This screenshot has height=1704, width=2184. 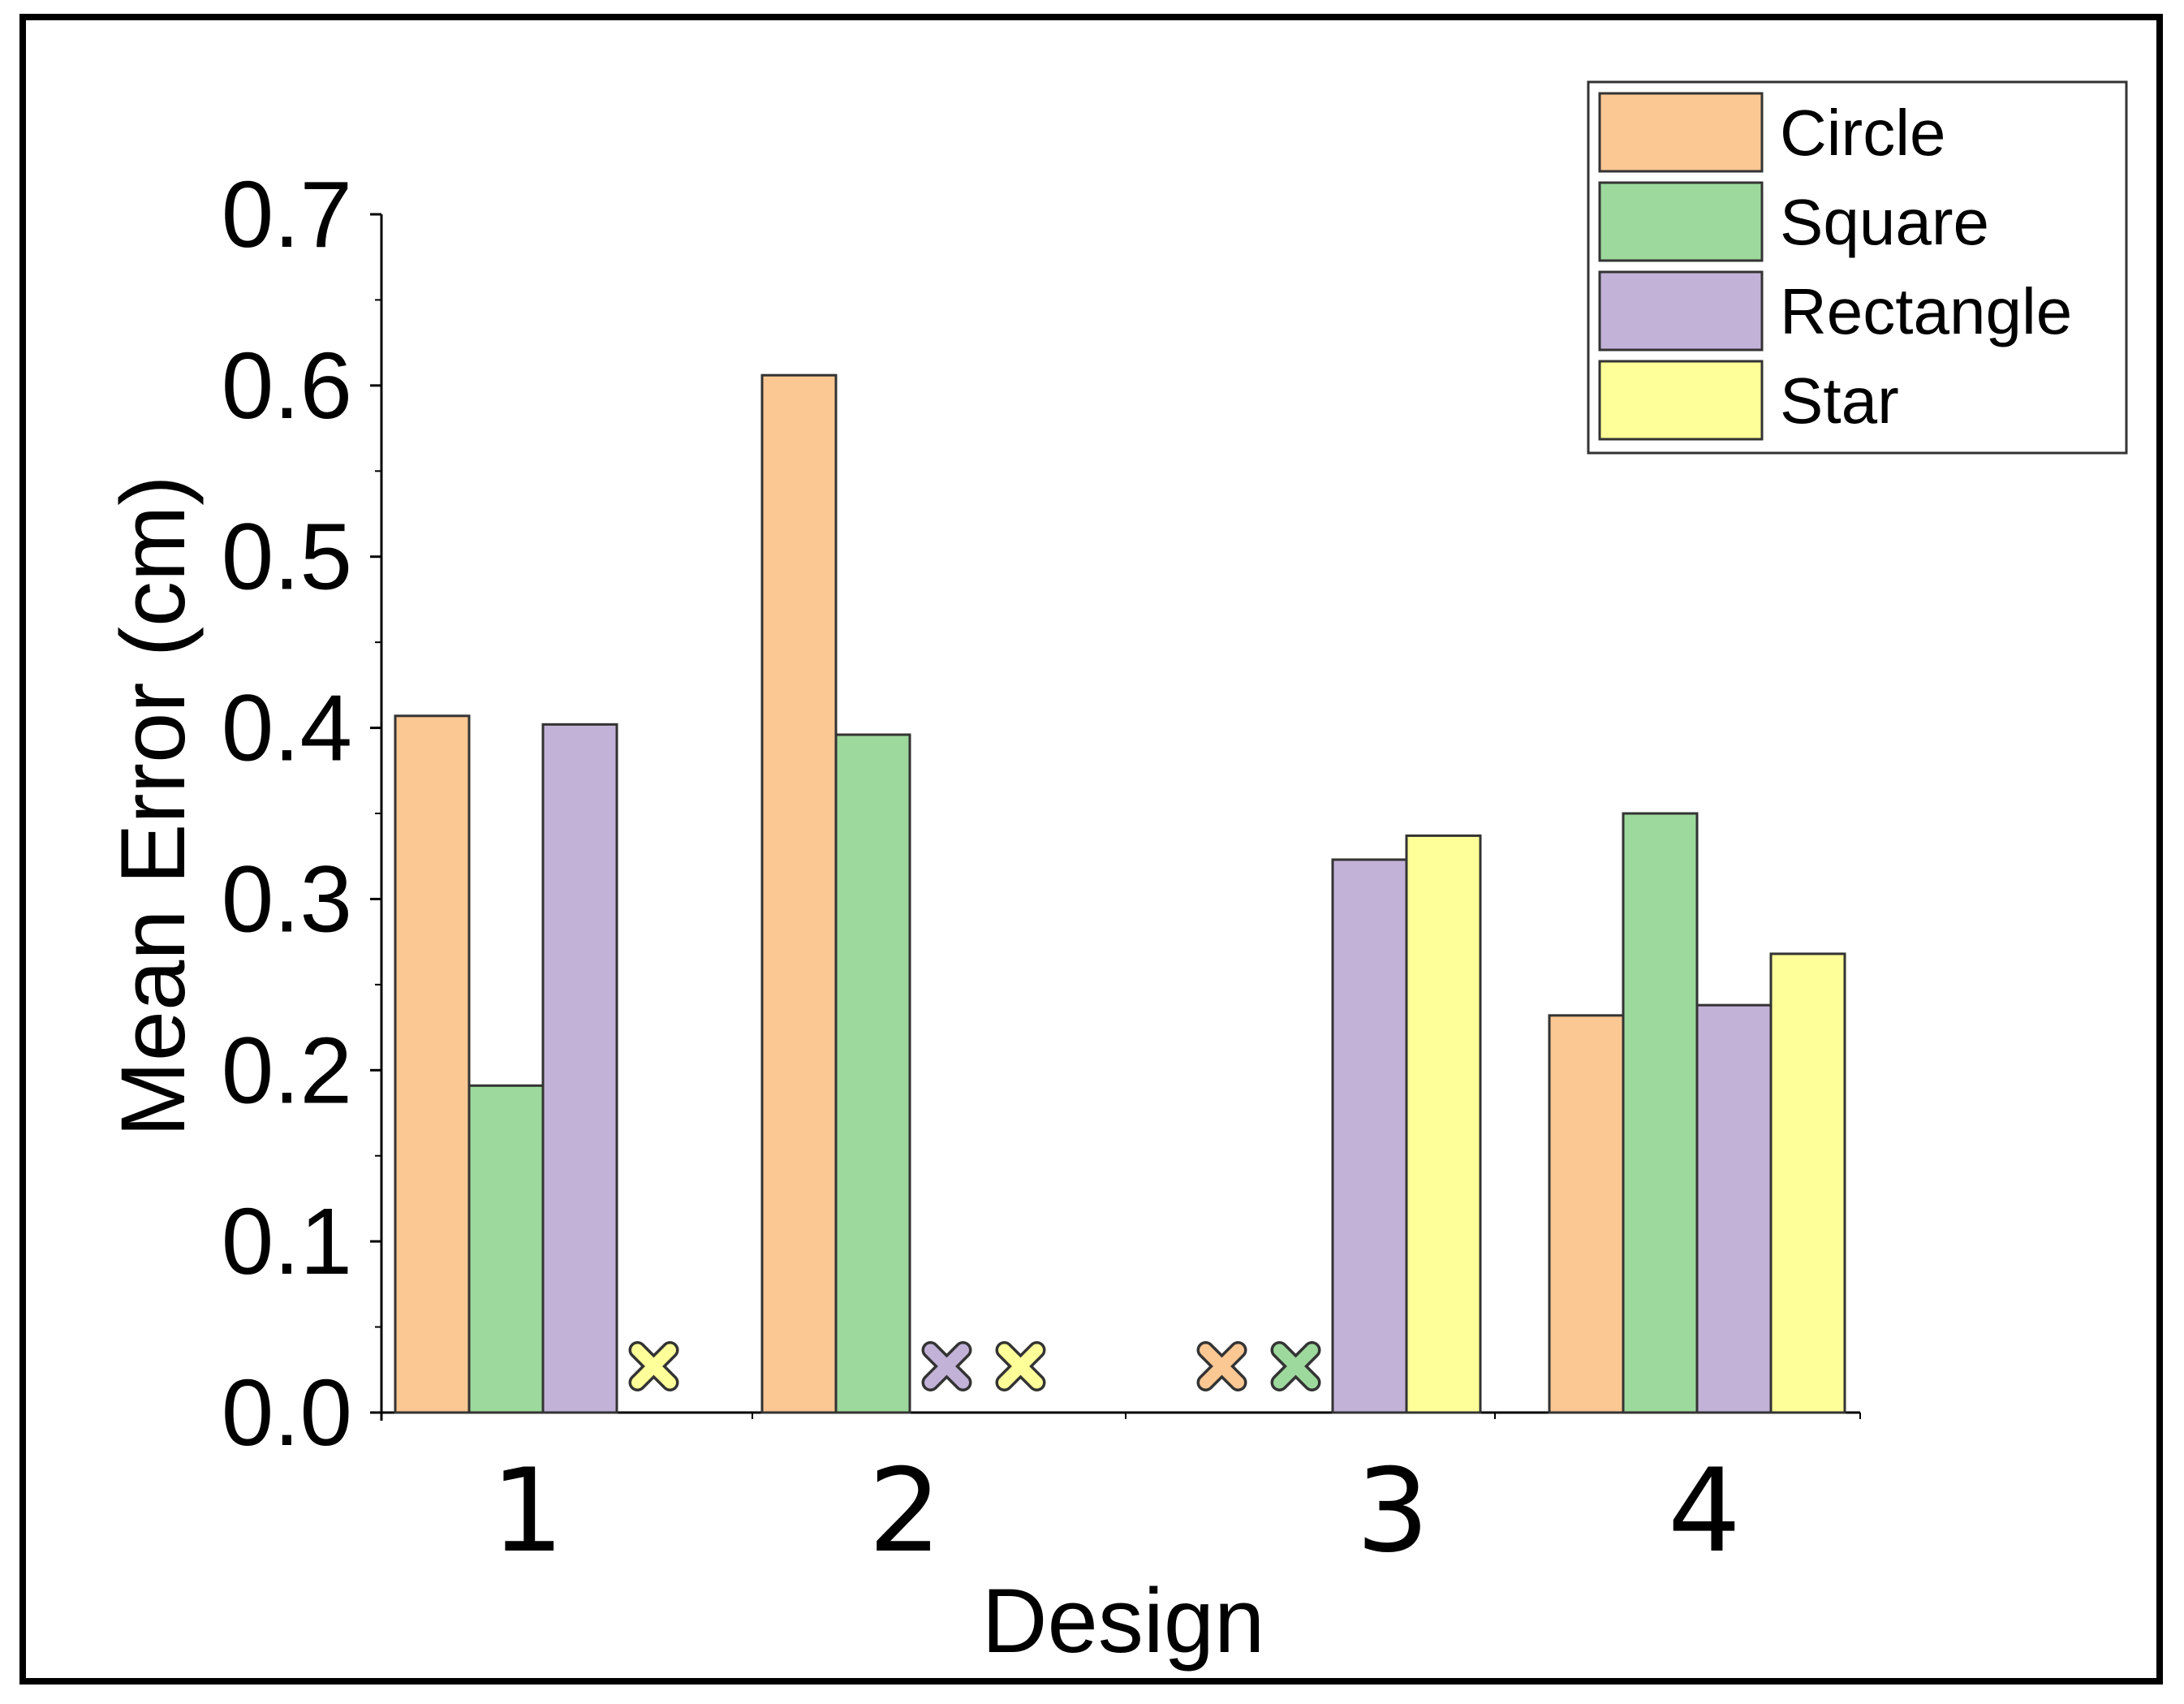 What do you see at coordinates (287, 1412) in the screenshot?
I see `y-tick-label: 0.0` at bounding box center [287, 1412].